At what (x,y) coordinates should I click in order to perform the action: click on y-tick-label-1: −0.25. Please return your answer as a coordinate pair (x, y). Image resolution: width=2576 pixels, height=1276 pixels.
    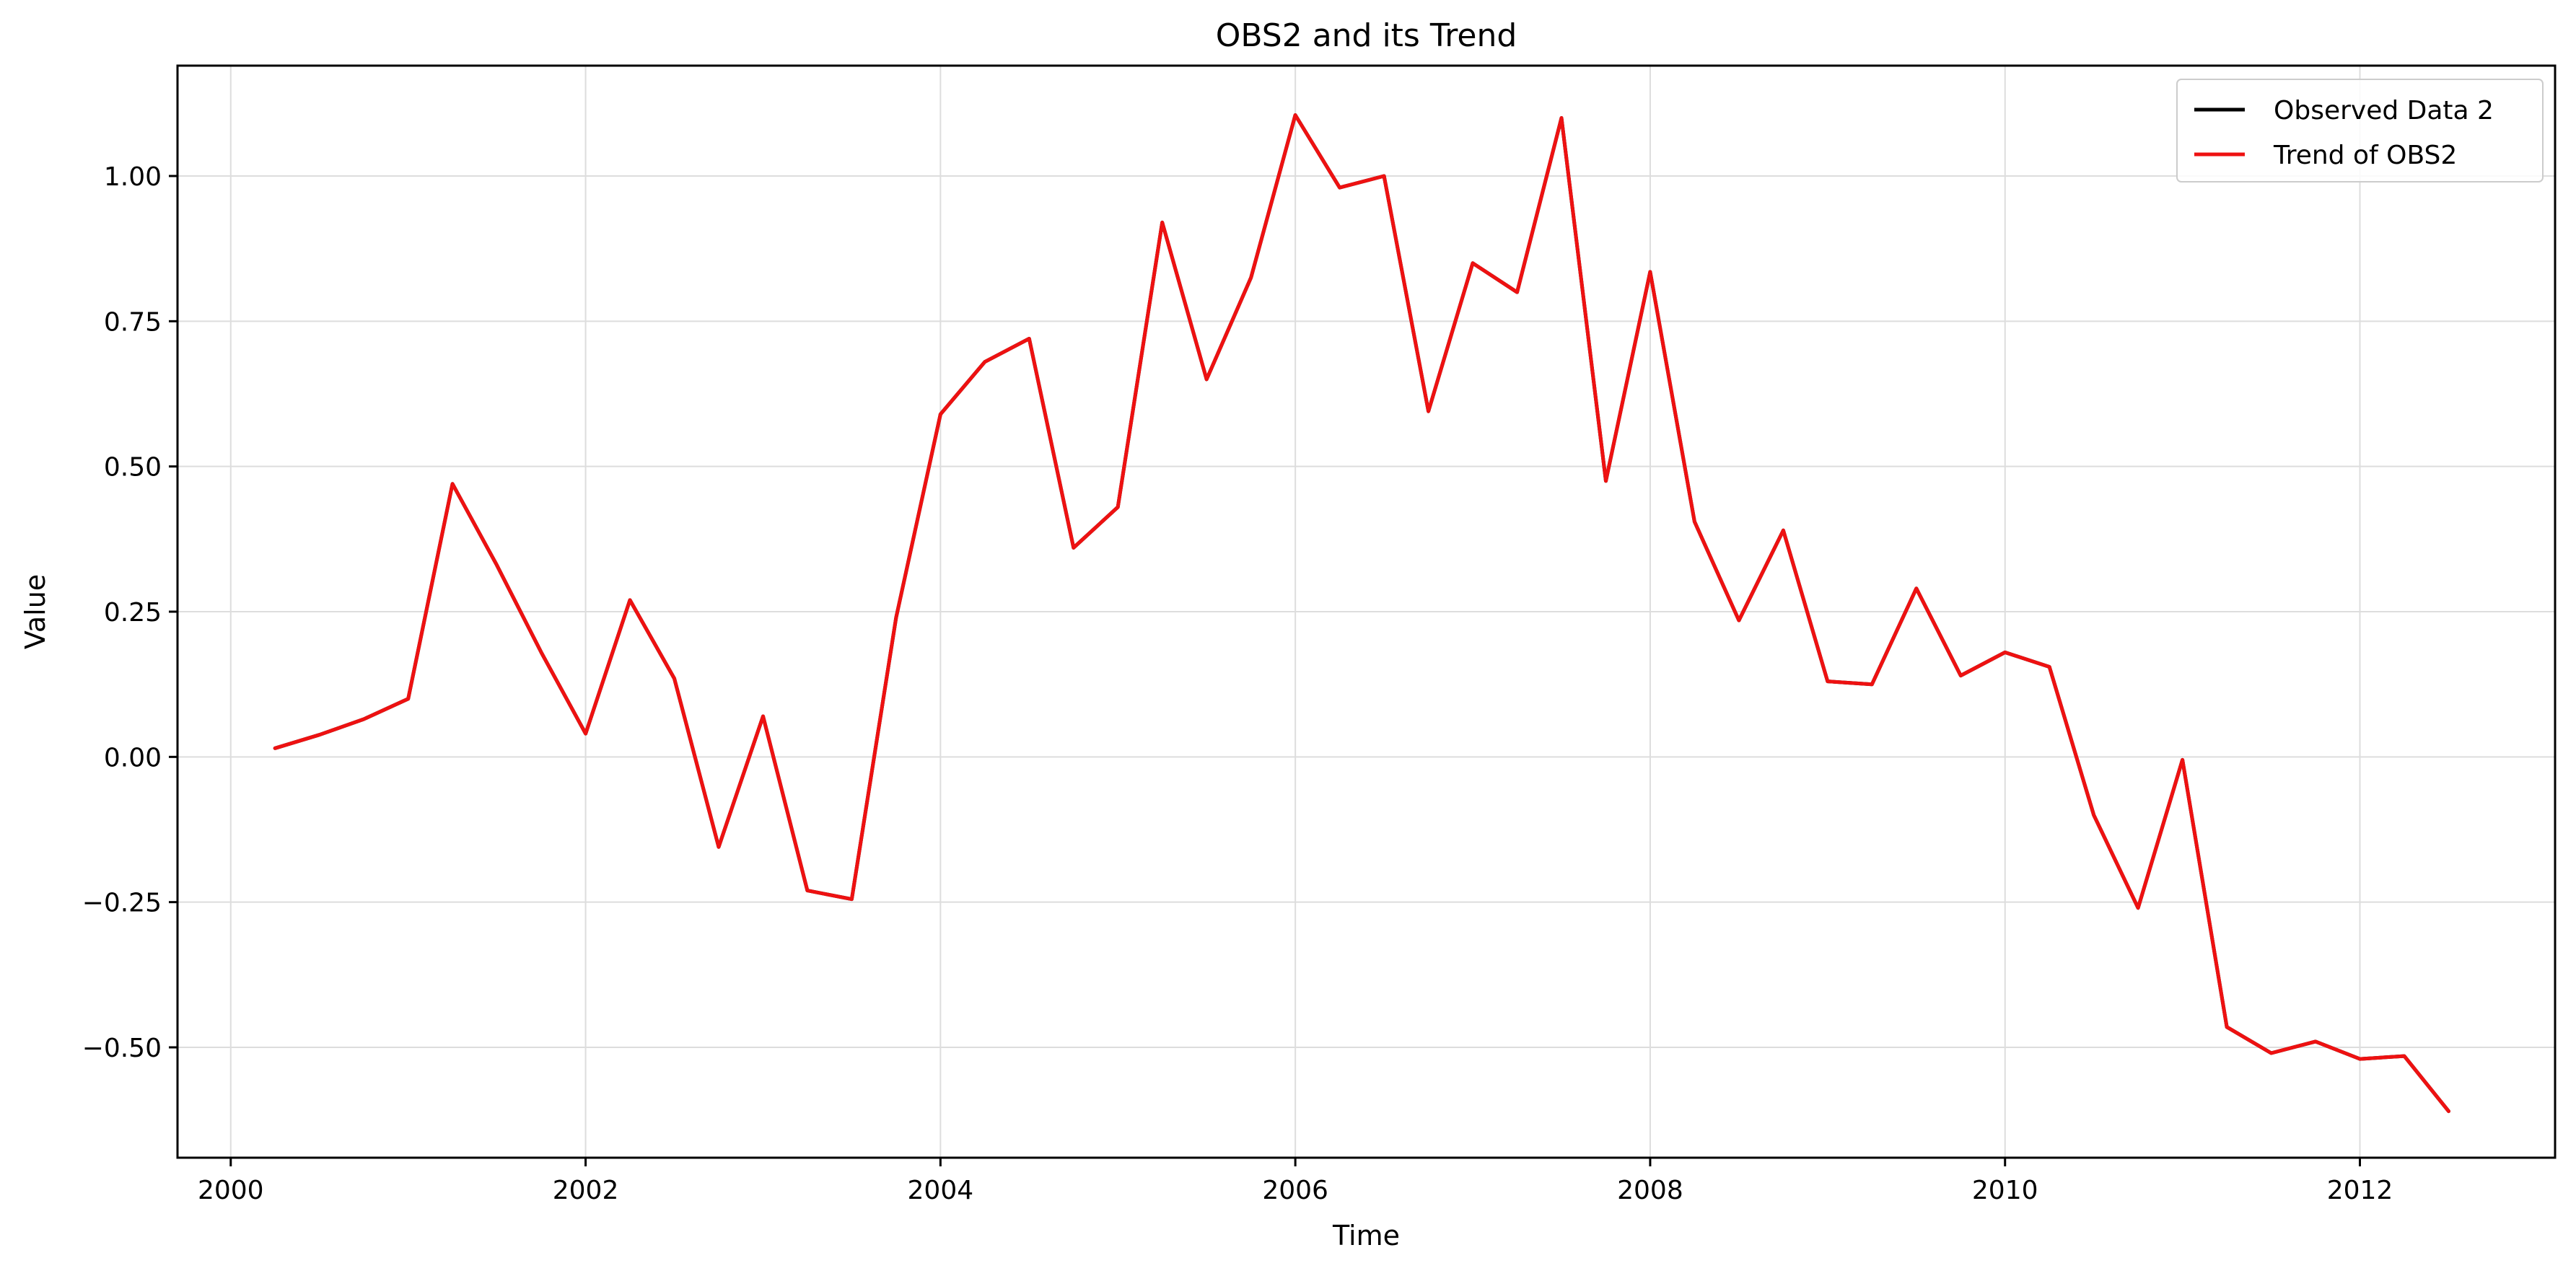
    Looking at the image, I should click on (122, 904).